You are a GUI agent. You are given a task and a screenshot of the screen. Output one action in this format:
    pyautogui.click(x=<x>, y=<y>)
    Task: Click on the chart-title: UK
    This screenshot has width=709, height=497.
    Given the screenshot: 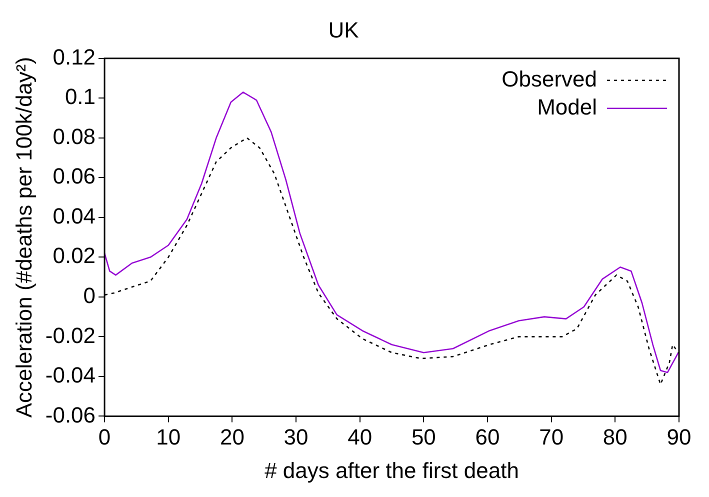 What is the action you would take?
    pyautogui.click(x=344, y=29)
    